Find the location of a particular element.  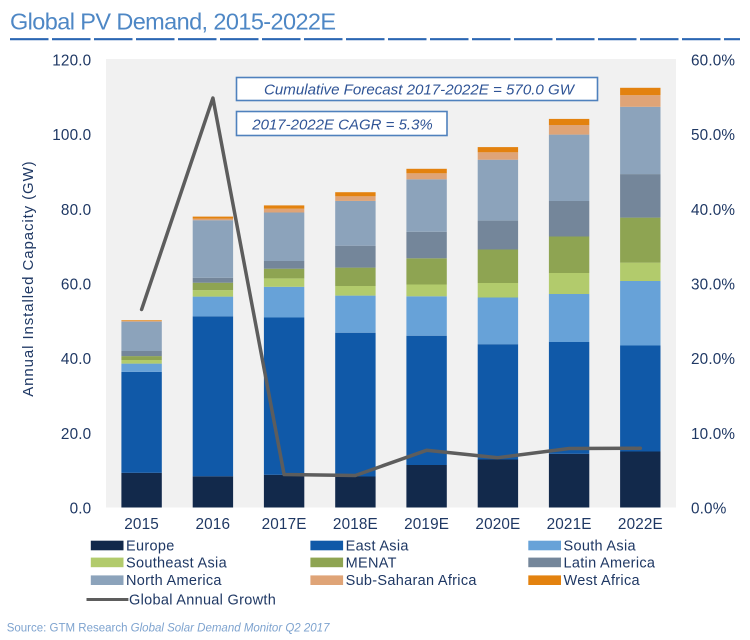

svg-text: Europe is located at coordinates (150, 546).